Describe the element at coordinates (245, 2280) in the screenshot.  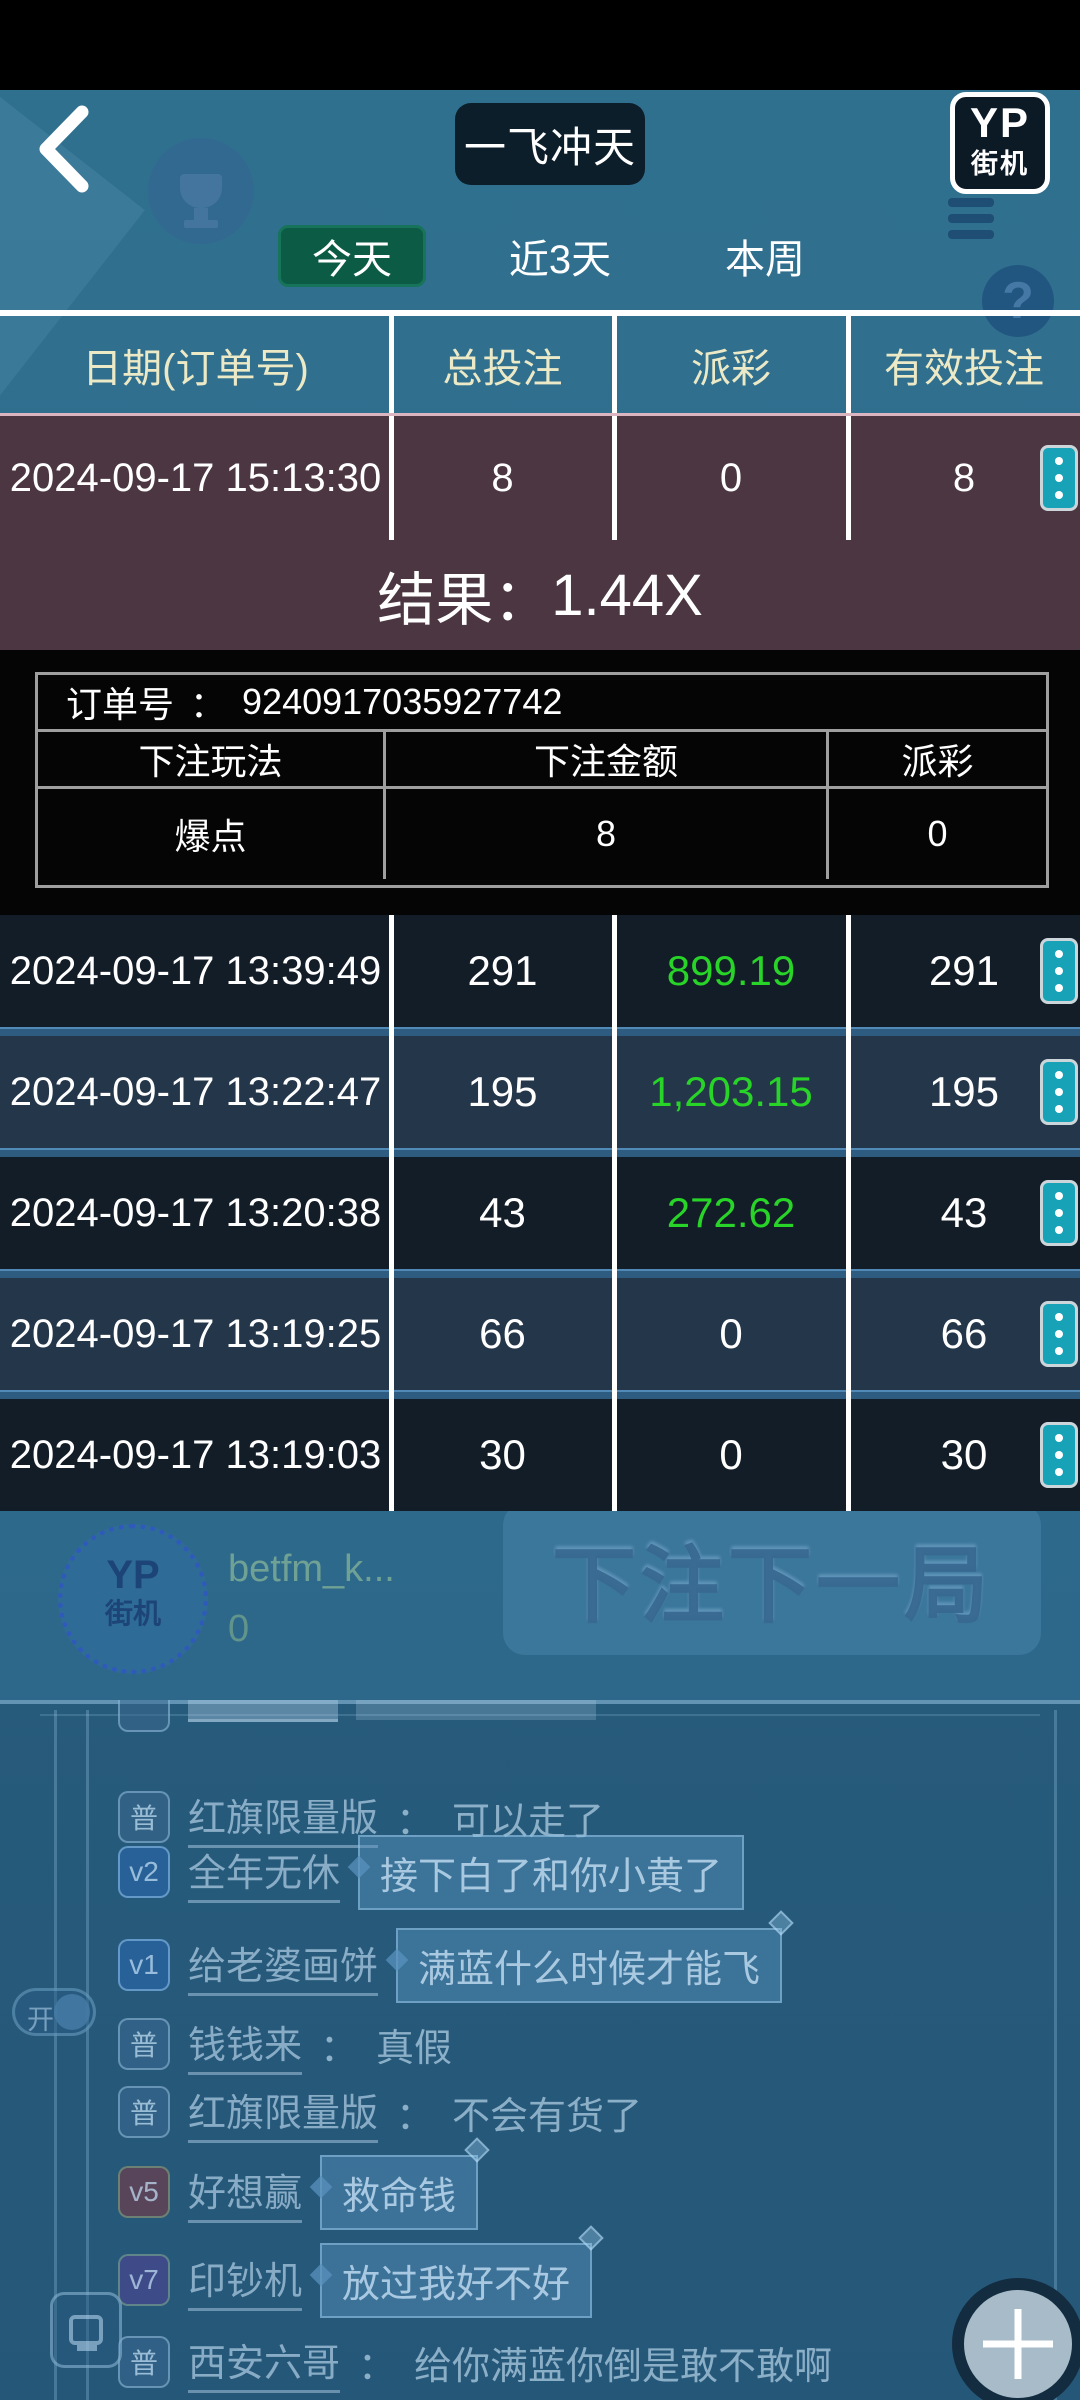
I see `chat-username: 印钞机` at that location.